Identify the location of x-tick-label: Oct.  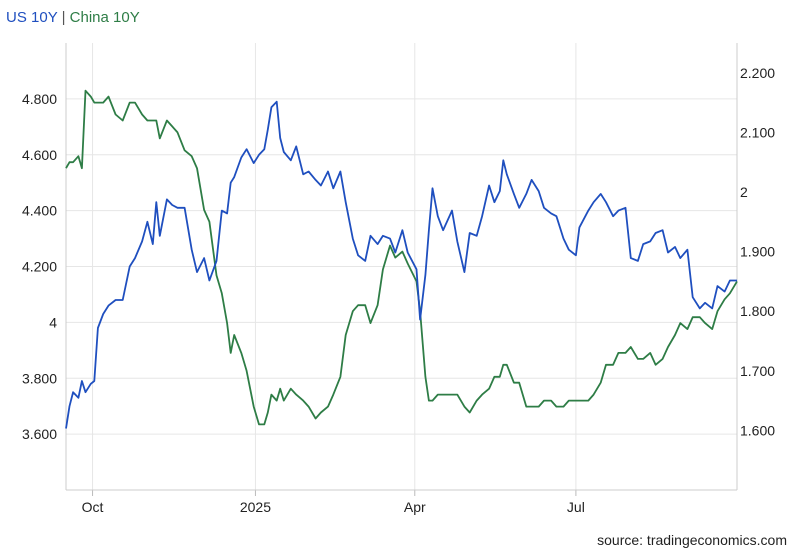
(93, 507).